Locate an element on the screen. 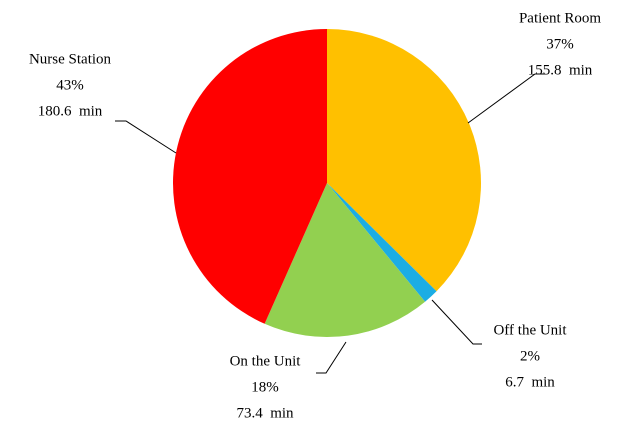 This screenshot has width=632, height=428. percentage-label: 37% is located at coordinates (560, 44).